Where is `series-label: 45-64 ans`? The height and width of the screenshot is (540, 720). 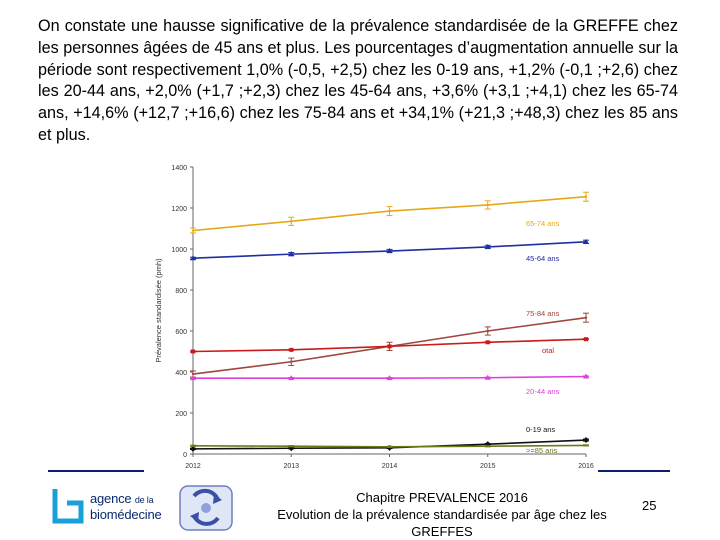
series-label: 45-64 ans is located at coordinates (543, 258).